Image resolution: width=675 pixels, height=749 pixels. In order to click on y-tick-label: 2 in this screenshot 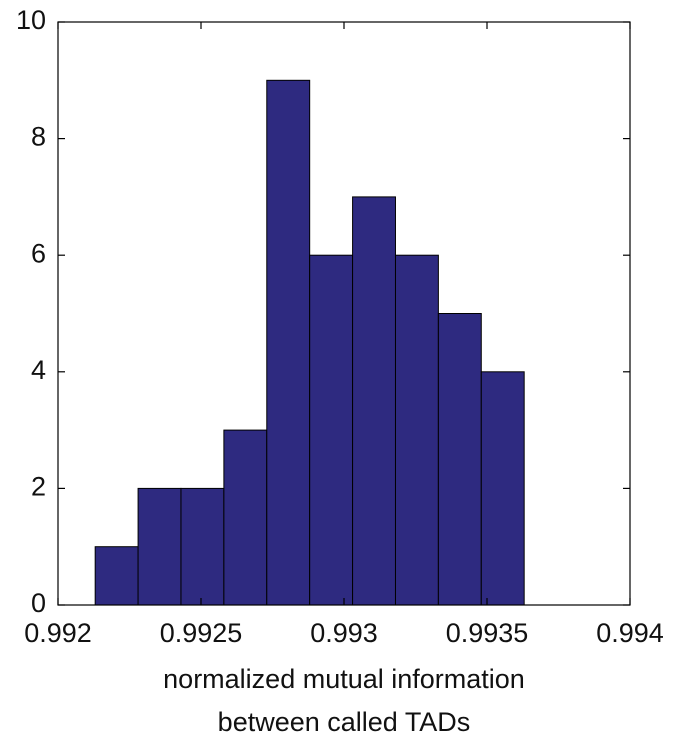, I will do `click(38, 487)`.